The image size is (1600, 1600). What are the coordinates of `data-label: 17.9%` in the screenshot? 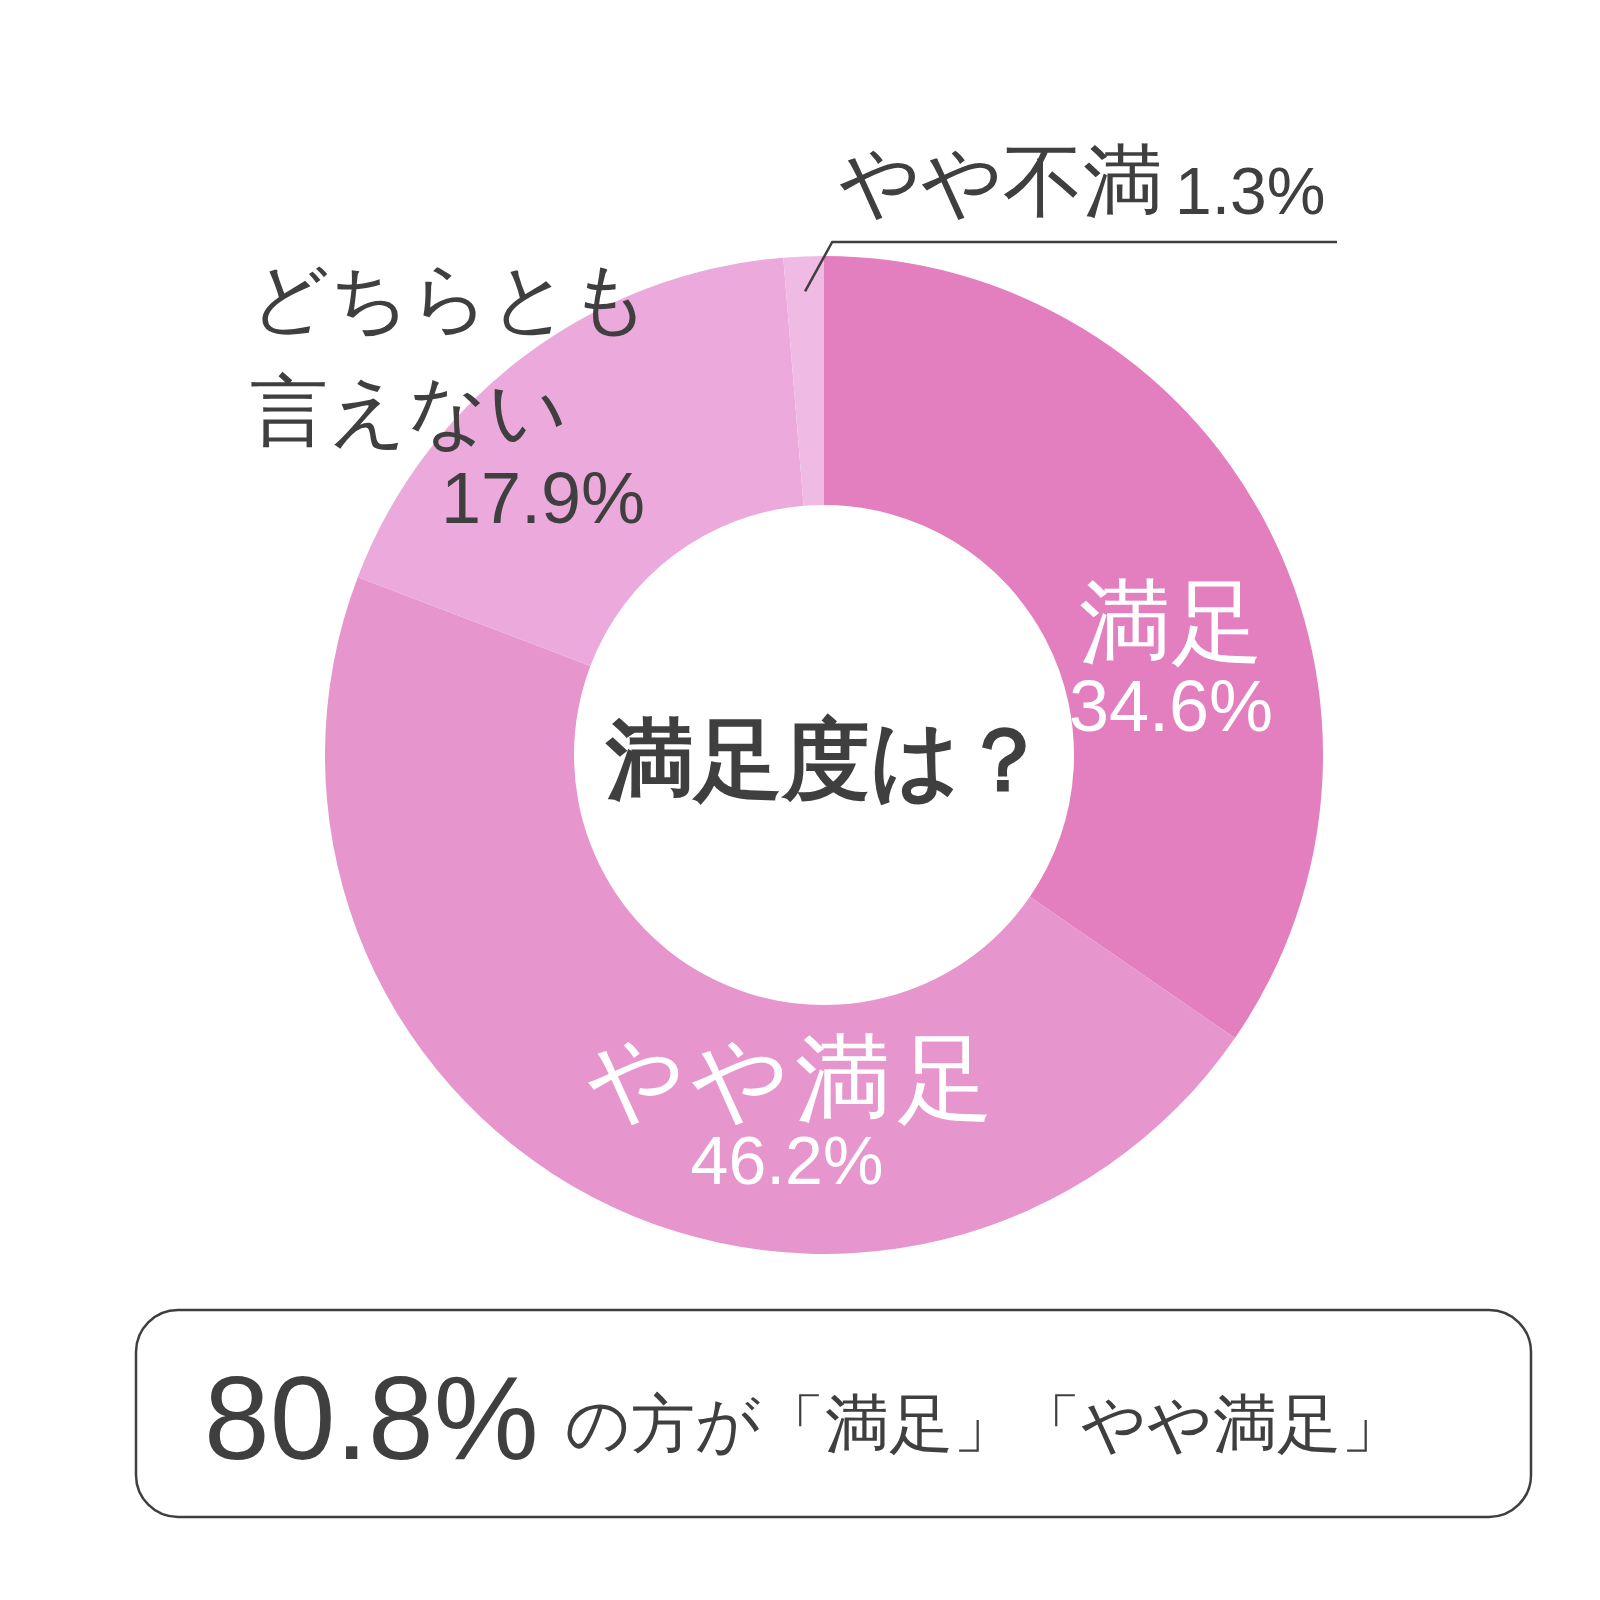 It's located at (543, 498).